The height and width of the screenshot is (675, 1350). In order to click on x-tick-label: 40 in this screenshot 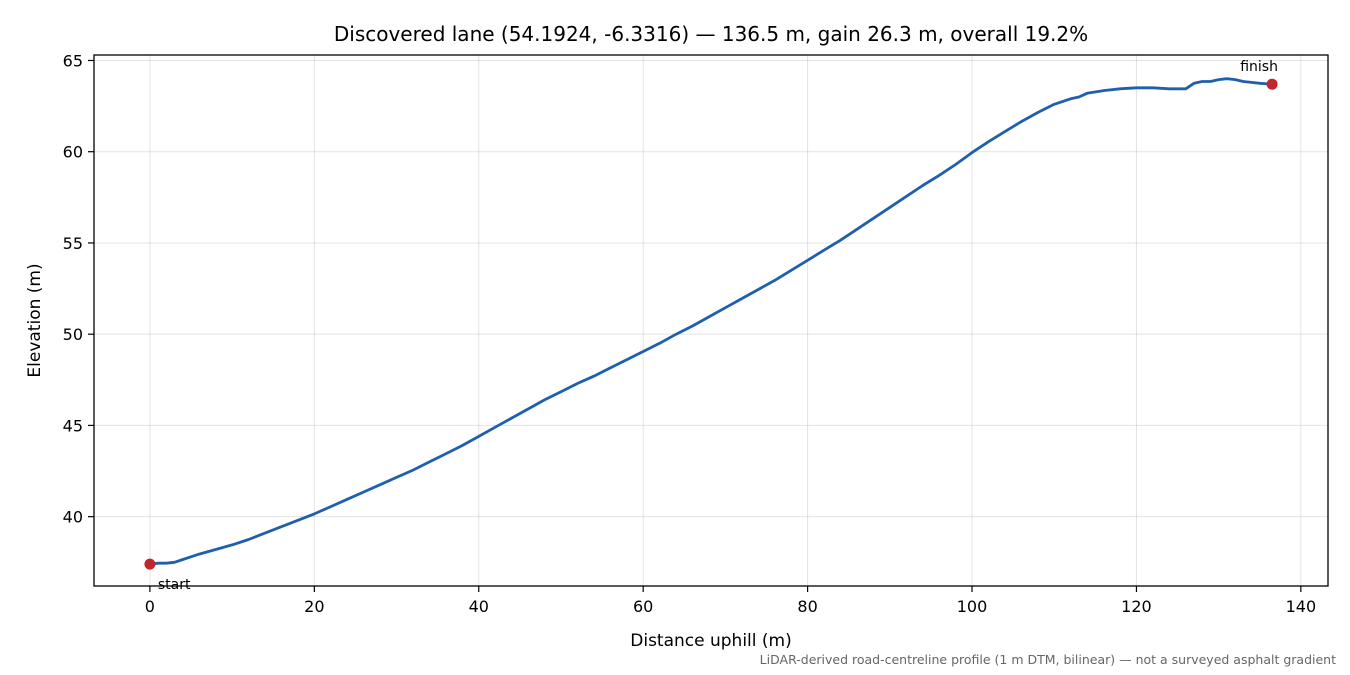, I will do `click(479, 606)`.